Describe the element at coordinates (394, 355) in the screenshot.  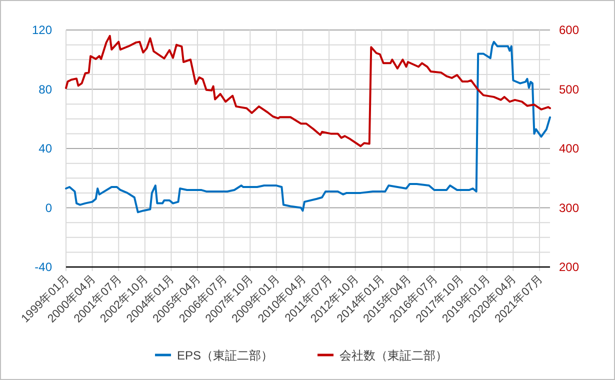
I see `legend-label: 会社数（東証二部）` at that location.